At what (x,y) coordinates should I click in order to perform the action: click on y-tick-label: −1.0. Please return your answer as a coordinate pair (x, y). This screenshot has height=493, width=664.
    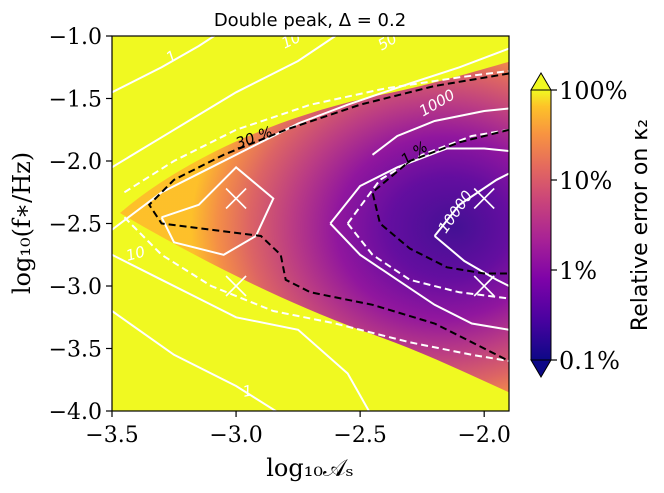
    Looking at the image, I should click on (75, 37).